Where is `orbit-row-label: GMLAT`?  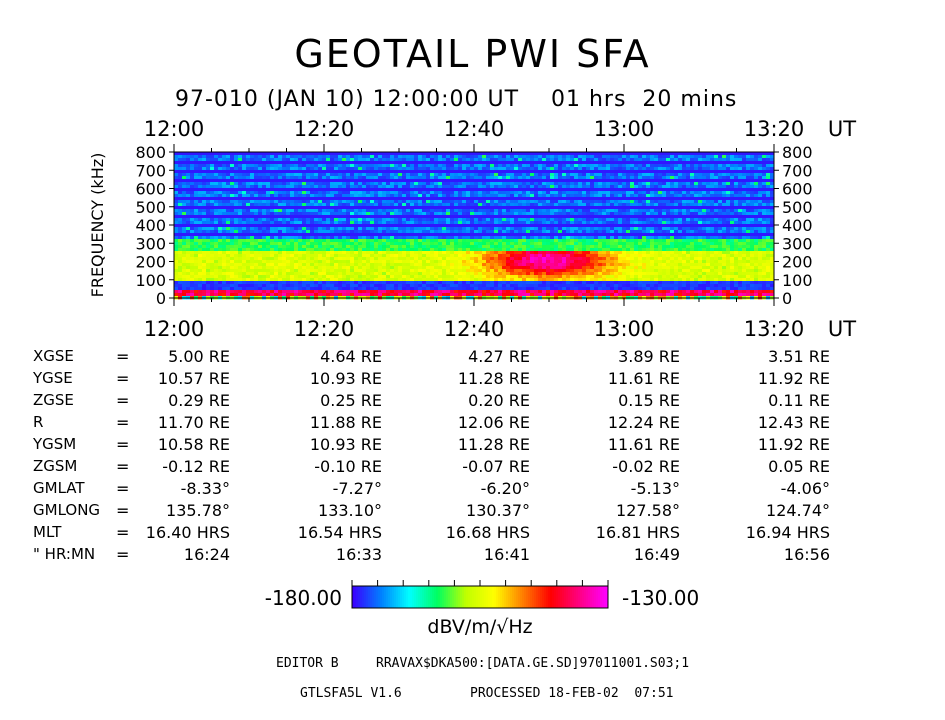 orbit-row-label: GMLAT is located at coordinates (59, 488).